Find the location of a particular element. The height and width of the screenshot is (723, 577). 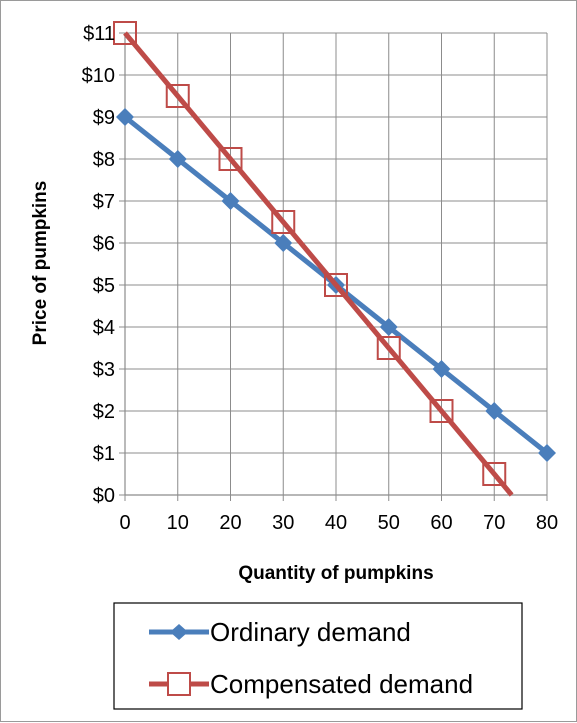

x-tick-label: 30 is located at coordinates (283, 523).